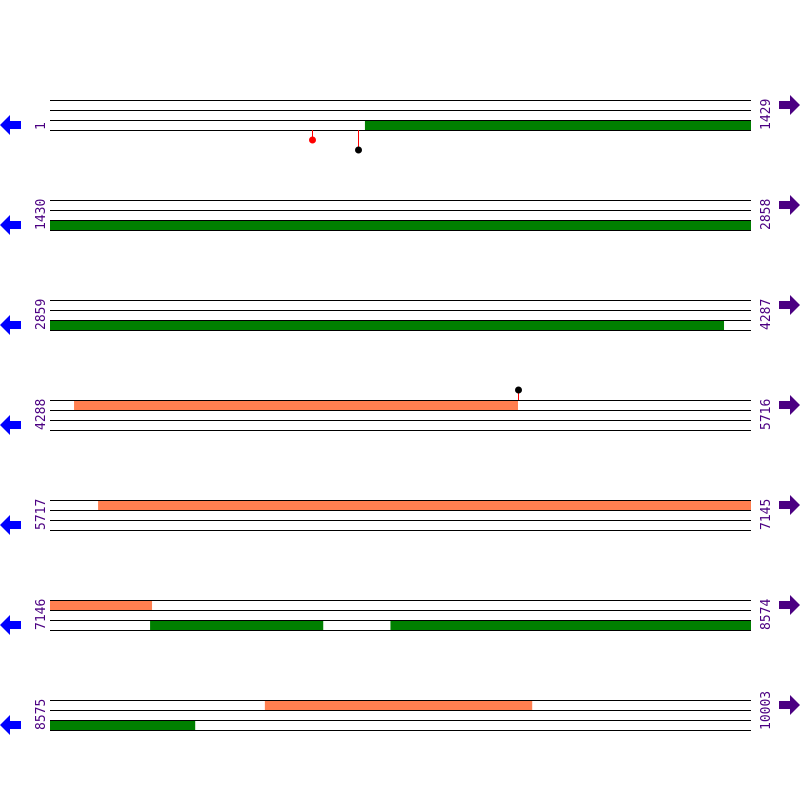 This screenshot has width=800, height=804. I want to click on map-row: 8575 10003, so click(400, 713).